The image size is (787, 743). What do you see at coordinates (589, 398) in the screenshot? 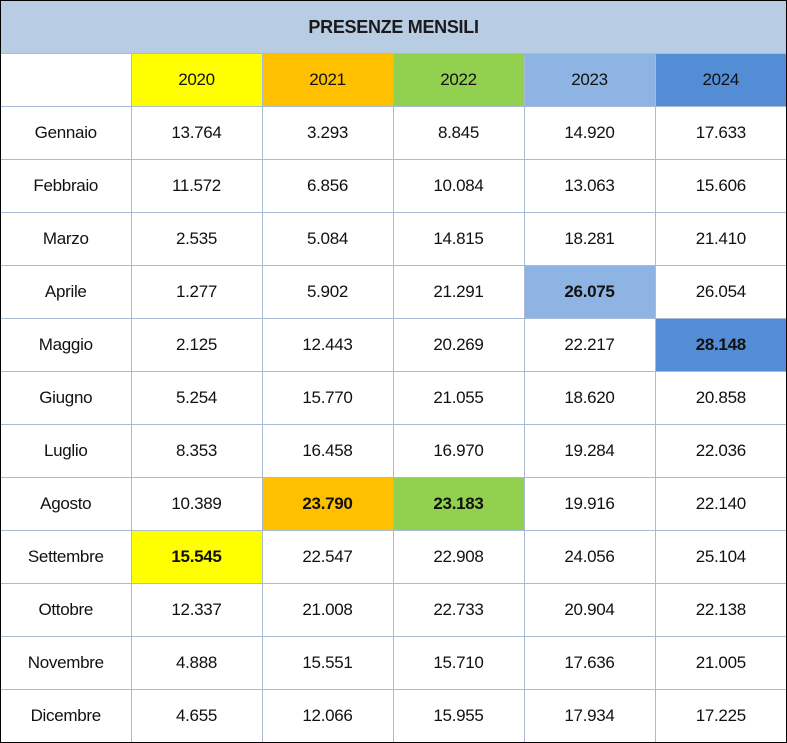
I see `value-cell-2023: 18.620` at bounding box center [589, 398].